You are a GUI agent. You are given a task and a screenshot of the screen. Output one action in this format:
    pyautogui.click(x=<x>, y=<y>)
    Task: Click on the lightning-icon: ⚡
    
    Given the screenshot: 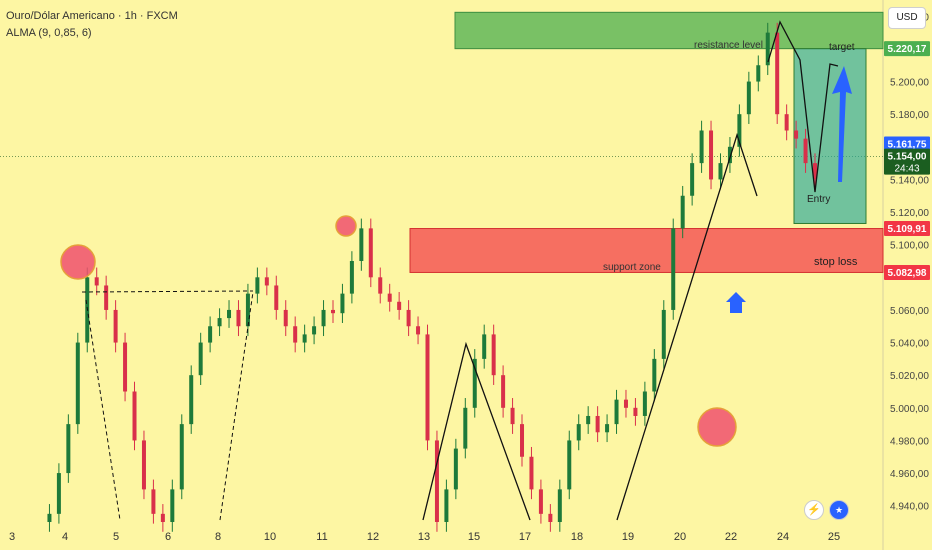 What is the action you would take?
    pyautogui.click(x=814, y=510)
    